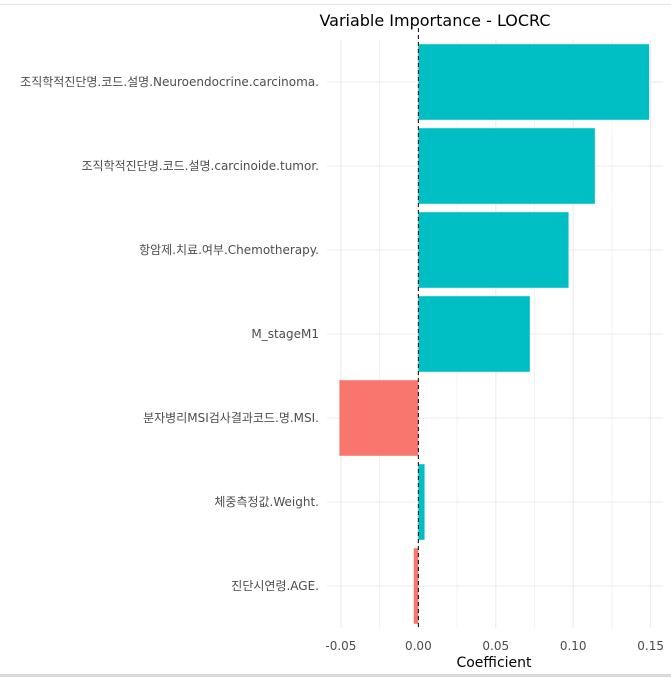  What do you see at coordinates (335, 675) in the screenshot?
I see `bottom-border` at bounding box center [335, 675].